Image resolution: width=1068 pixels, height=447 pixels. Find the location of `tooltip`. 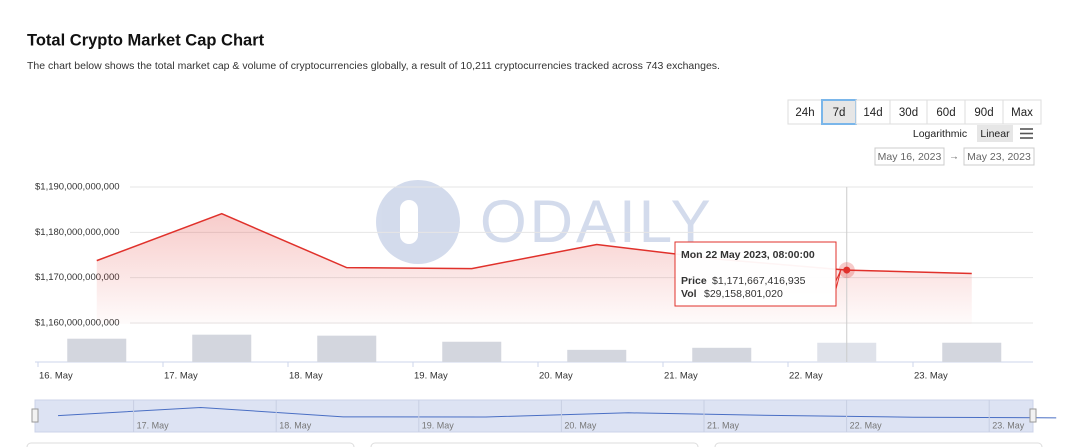

tooltip is located at coordinates (755, 274).